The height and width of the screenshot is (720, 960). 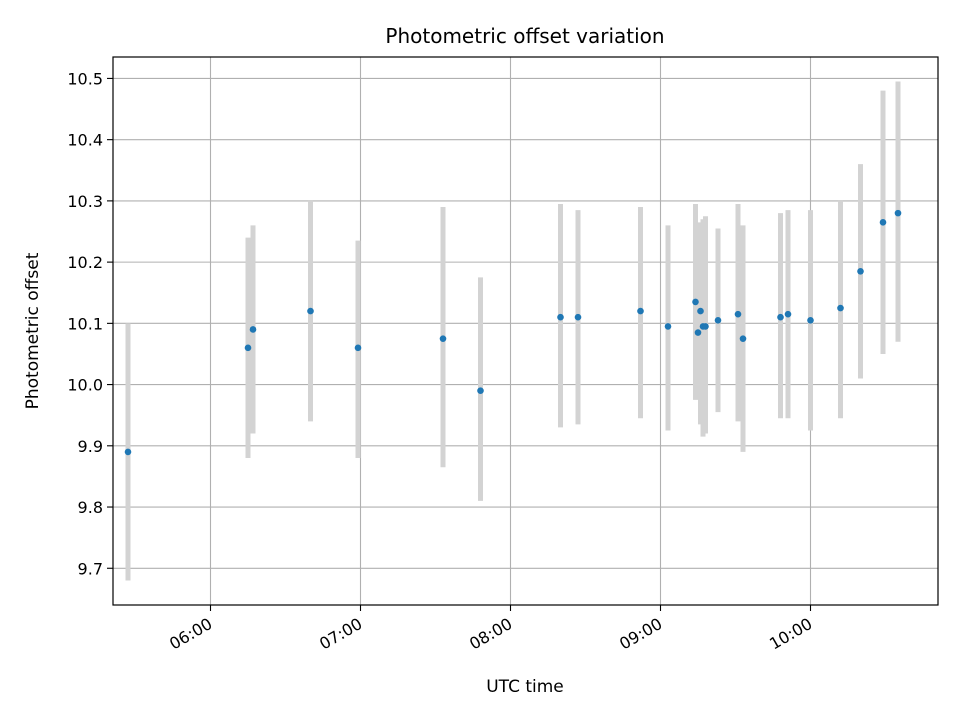 I want to click on y-tick-label: 10.3, so click(x=85, y=201).